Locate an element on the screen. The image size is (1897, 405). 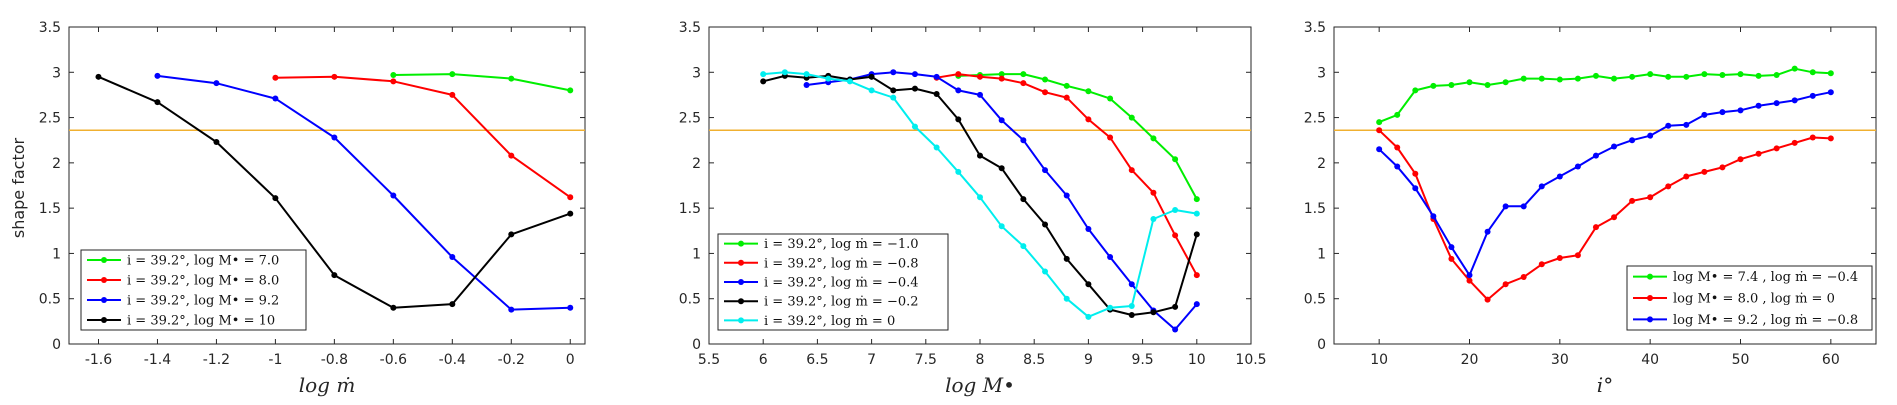
x-tick-label: 9.5 is located at coordinates (1142, 360).